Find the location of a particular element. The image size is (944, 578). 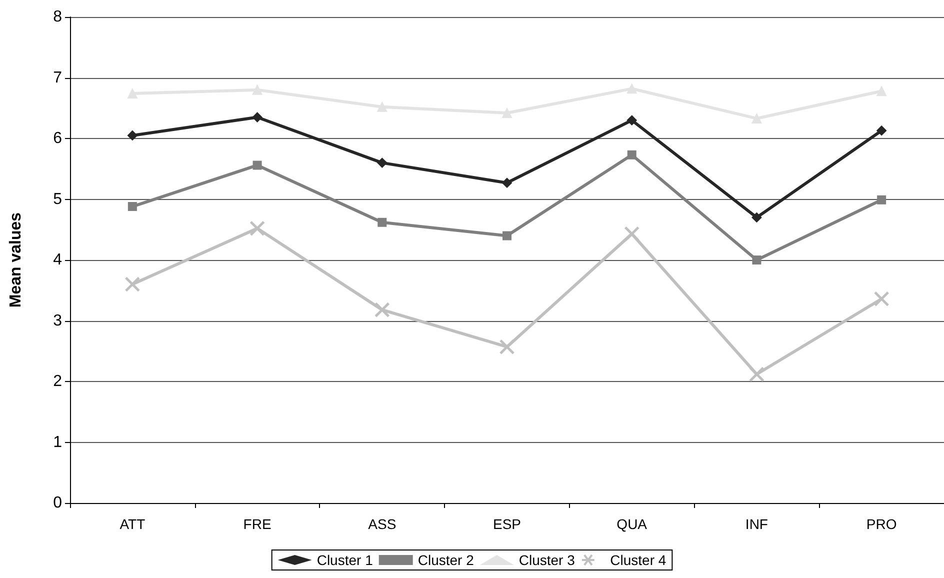

x-tick-label: ATT is located at coordinates (133, 524).